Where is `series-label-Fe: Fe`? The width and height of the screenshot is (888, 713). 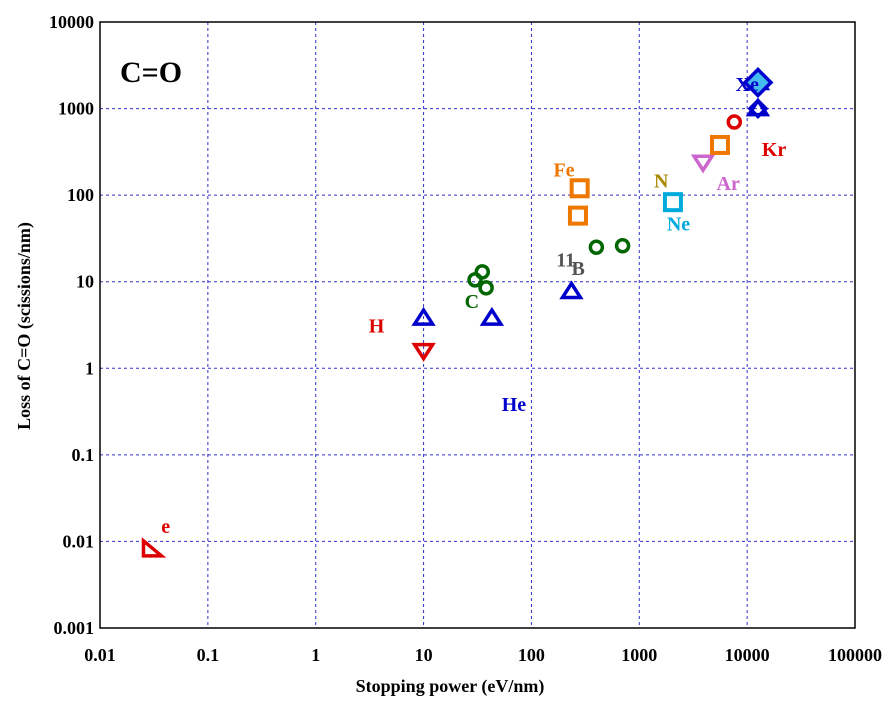
series-label-Fe: Fe is located at coordinates (563, 170).